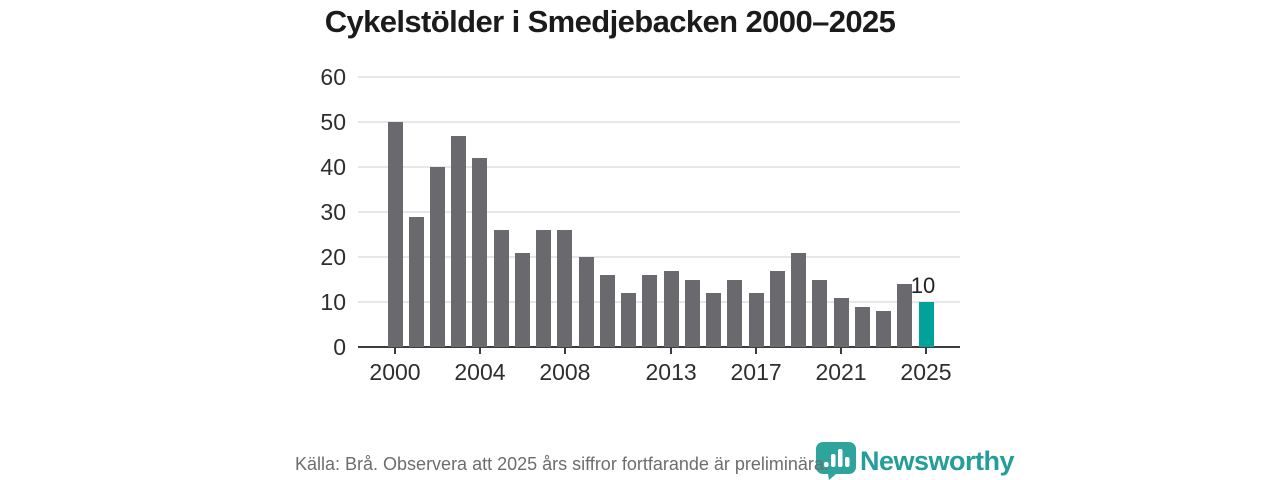 The image size is (1280, 480). Describe the element at coordinates (841, 351) in the screenshot. I see `x-tick-2021` at that location.